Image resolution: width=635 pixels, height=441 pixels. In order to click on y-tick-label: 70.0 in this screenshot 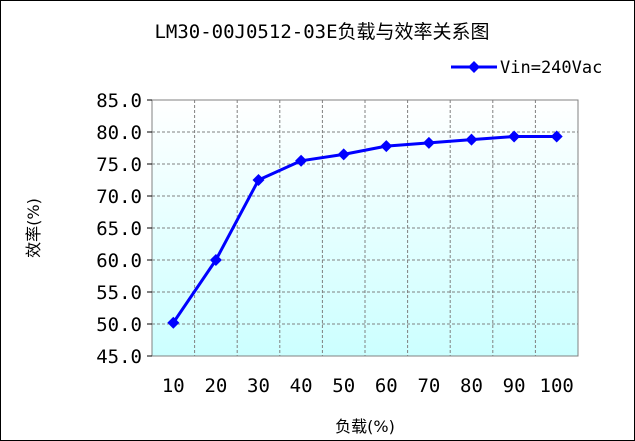, I will do `click(119, 197)`.